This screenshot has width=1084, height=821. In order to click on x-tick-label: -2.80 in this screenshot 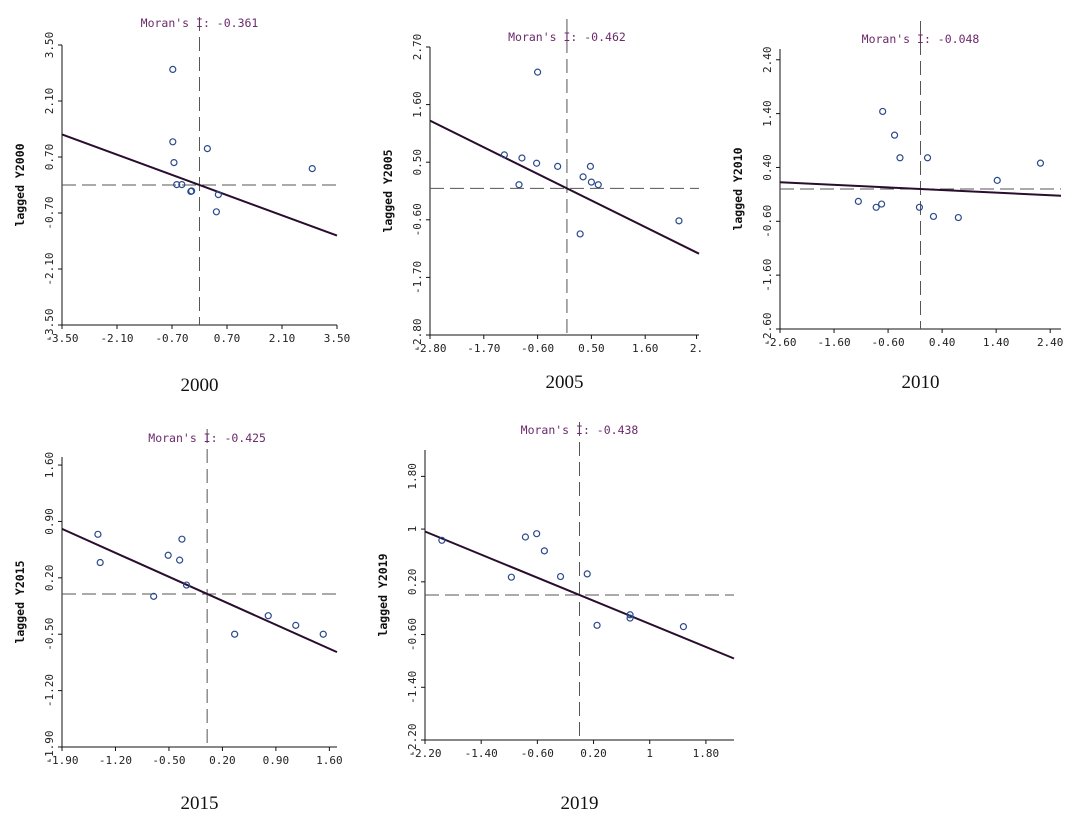, I will do `click(429, 348)`.